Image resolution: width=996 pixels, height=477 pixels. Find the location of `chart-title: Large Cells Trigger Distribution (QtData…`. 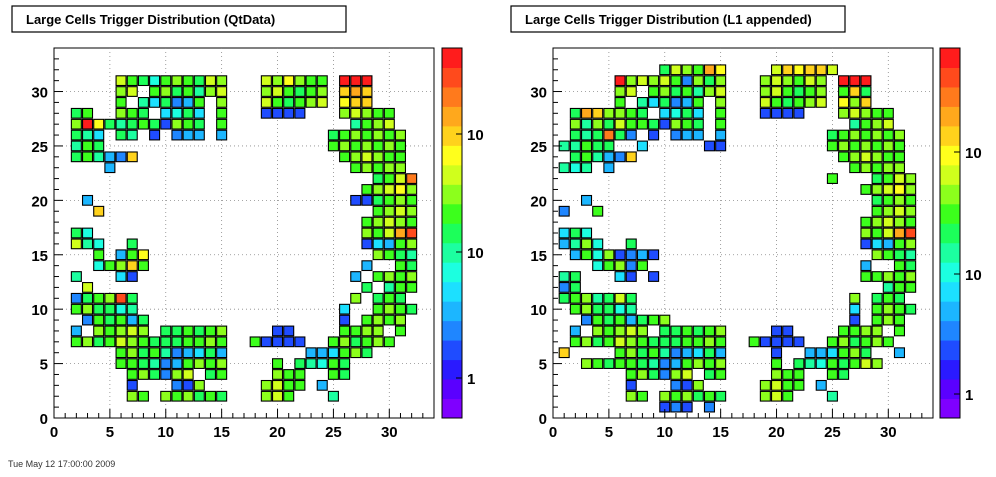

chart-title: Large Cells Trigger Distribution (QtData… is located at coordinates (150, 19).